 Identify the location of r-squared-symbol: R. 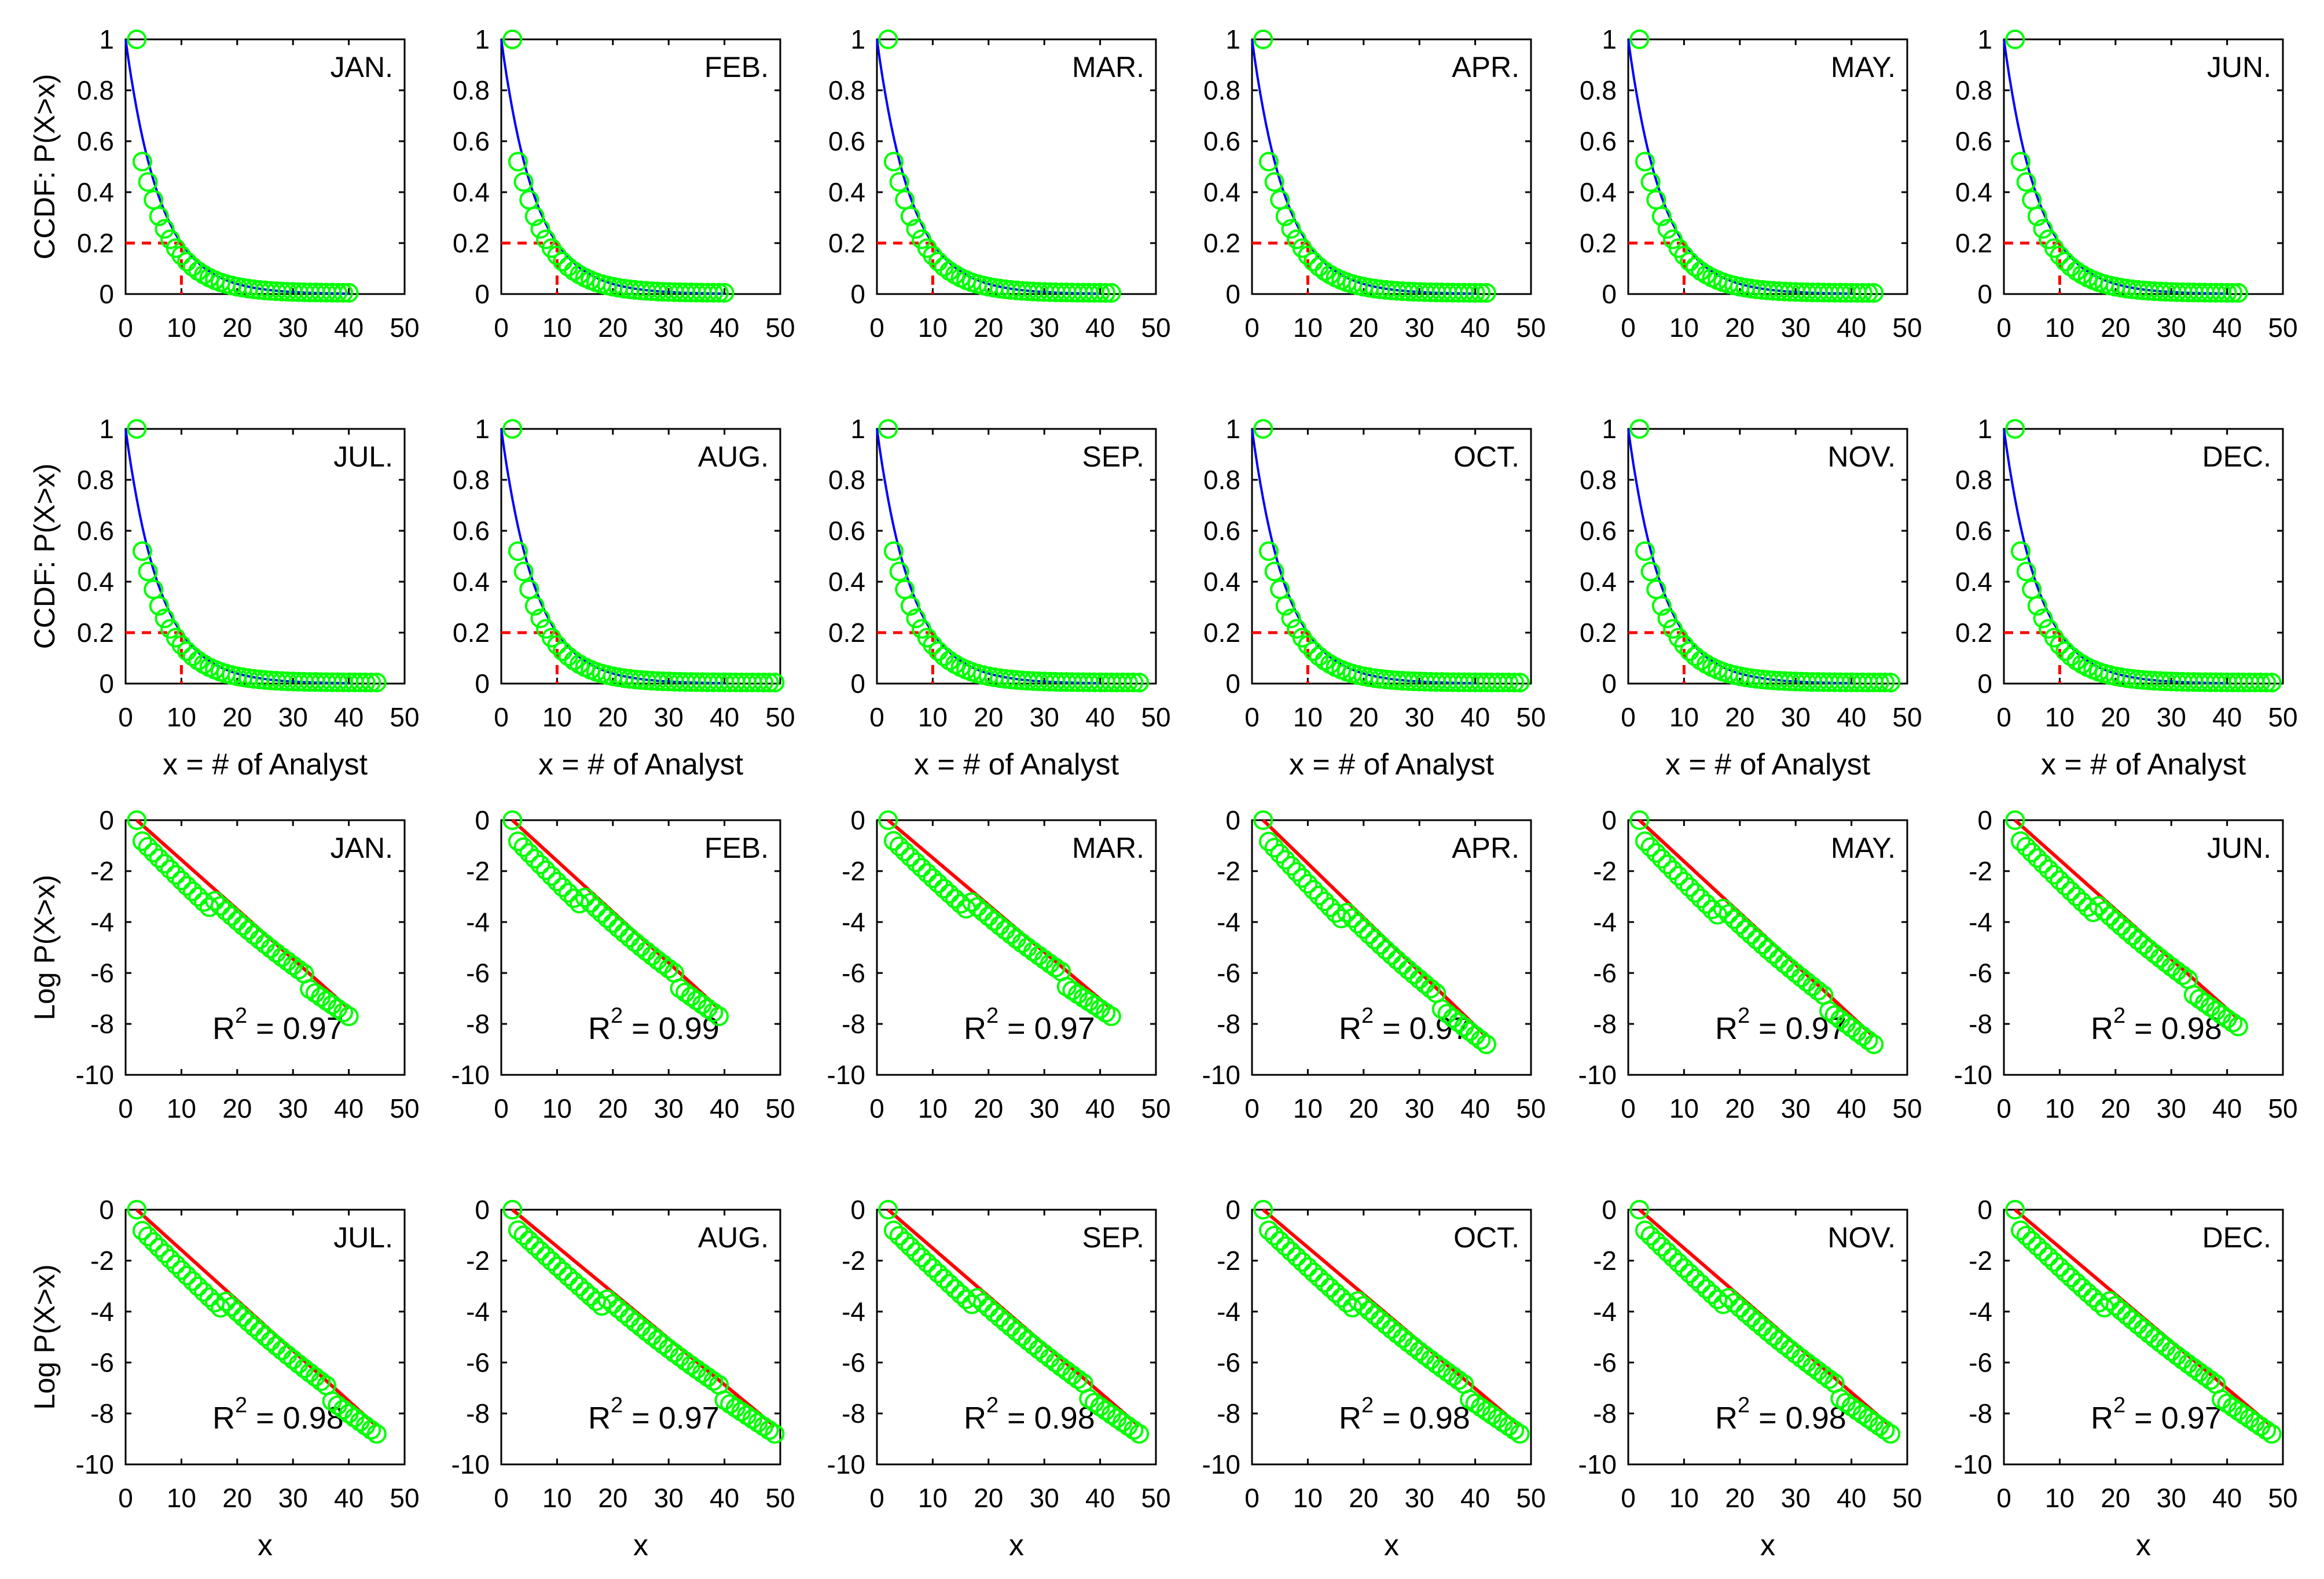
(1726, 1418).